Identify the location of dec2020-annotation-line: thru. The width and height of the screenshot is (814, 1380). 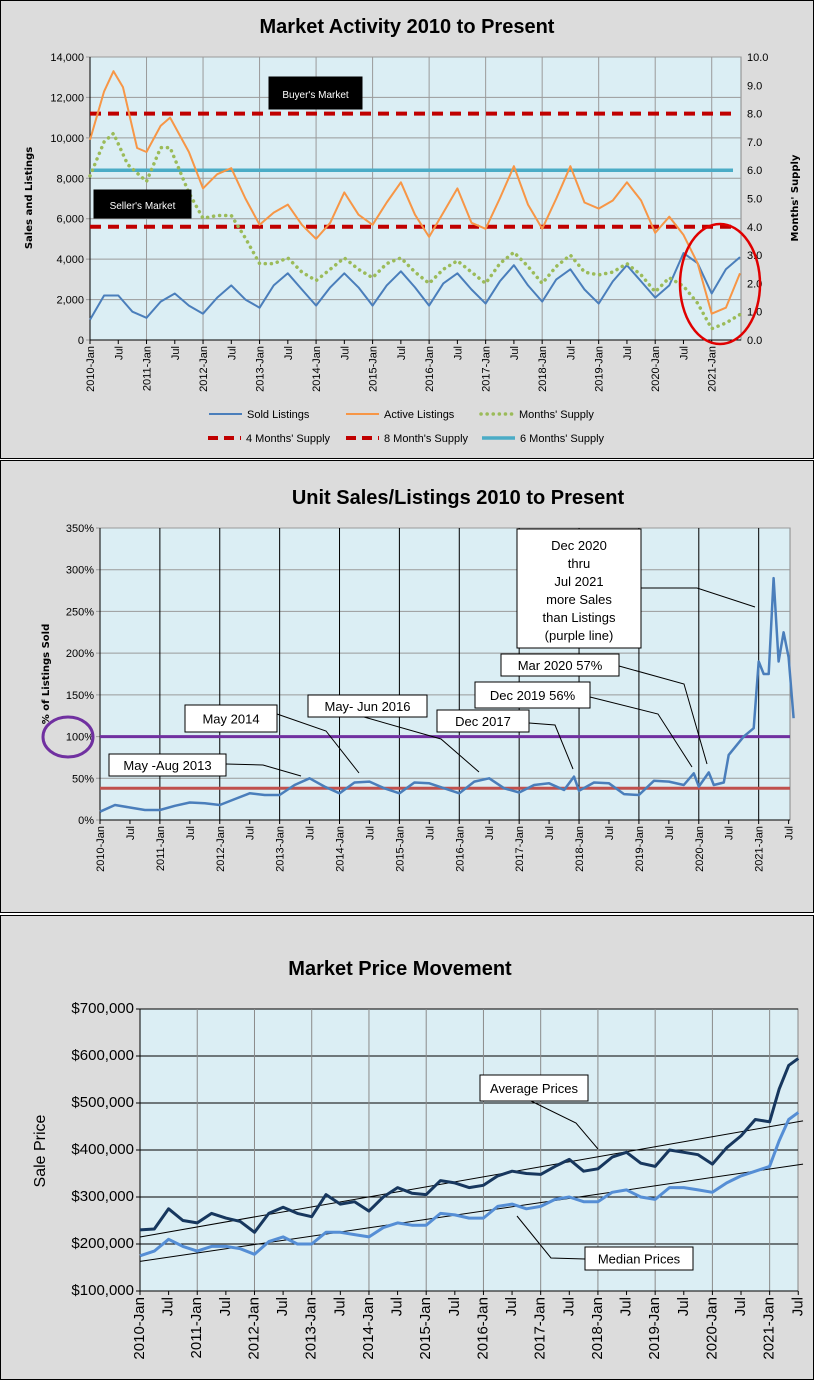
(579, 563).